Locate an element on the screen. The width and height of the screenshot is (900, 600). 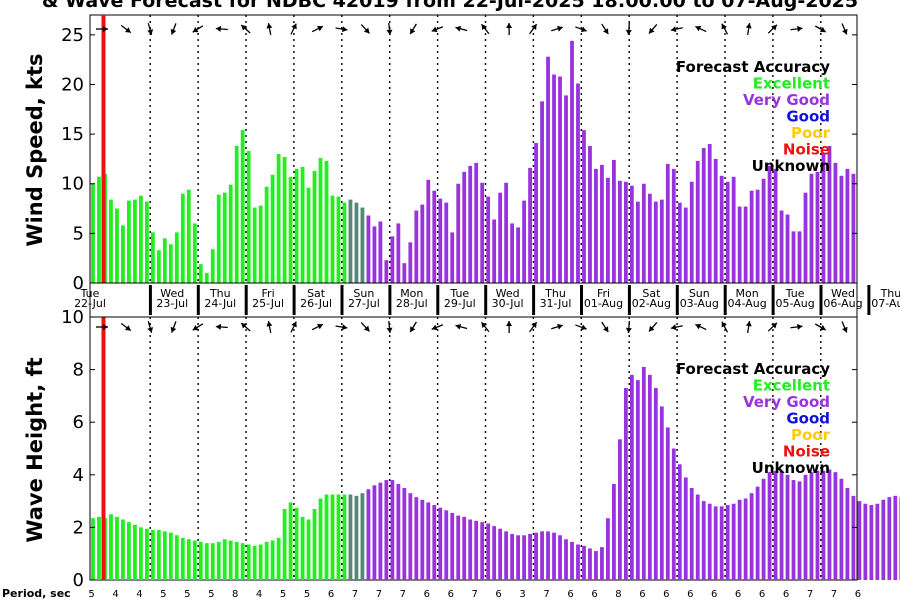
wind-axis-title: Wind Speed, kts is located at coordinates (35, 149).